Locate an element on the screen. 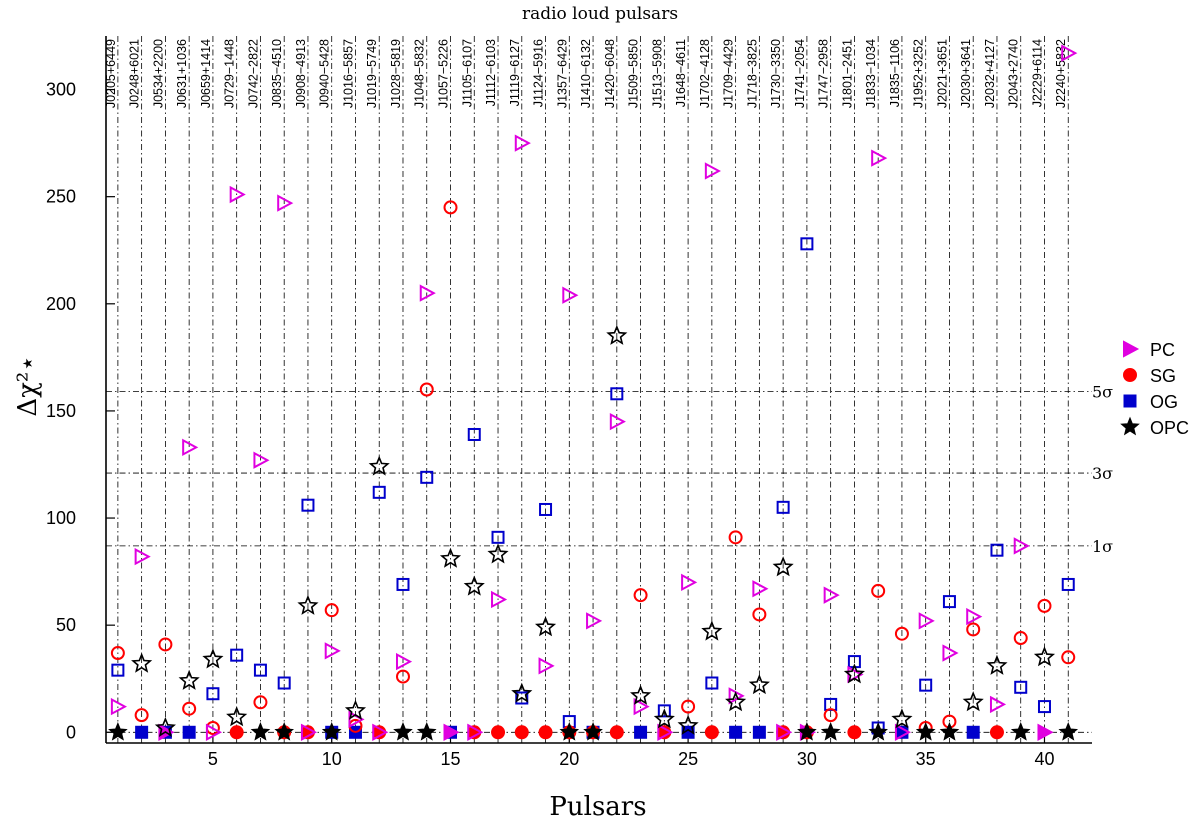  reference-line-label: 3σ is located at coordinates (1102, 473).